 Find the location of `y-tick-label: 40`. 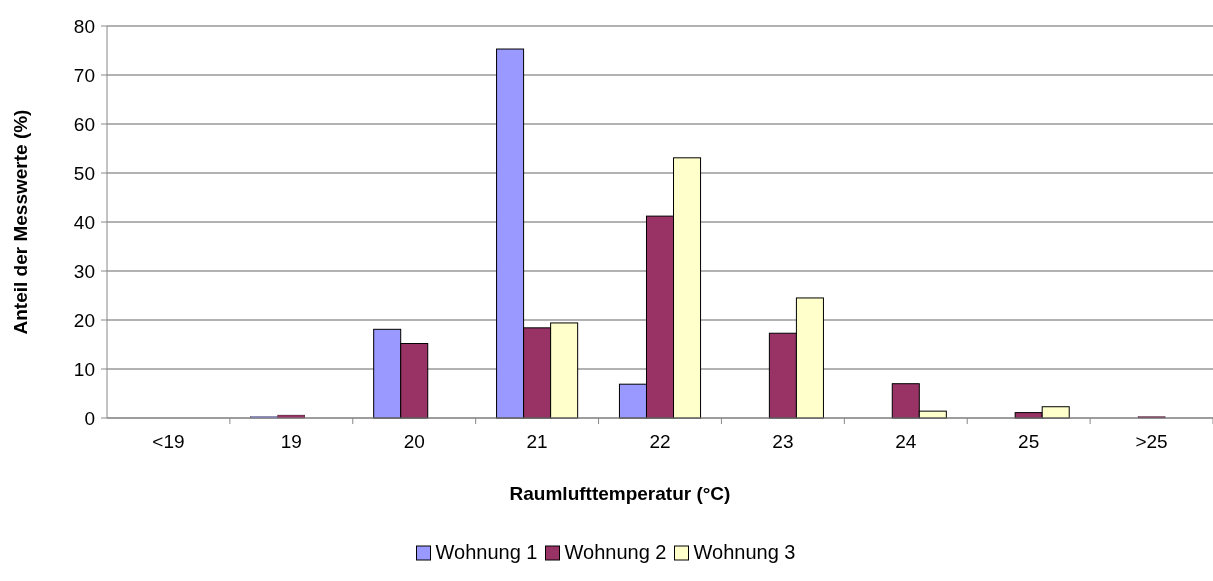

y-tick-label: 40 is located at coordinates (84, 222).